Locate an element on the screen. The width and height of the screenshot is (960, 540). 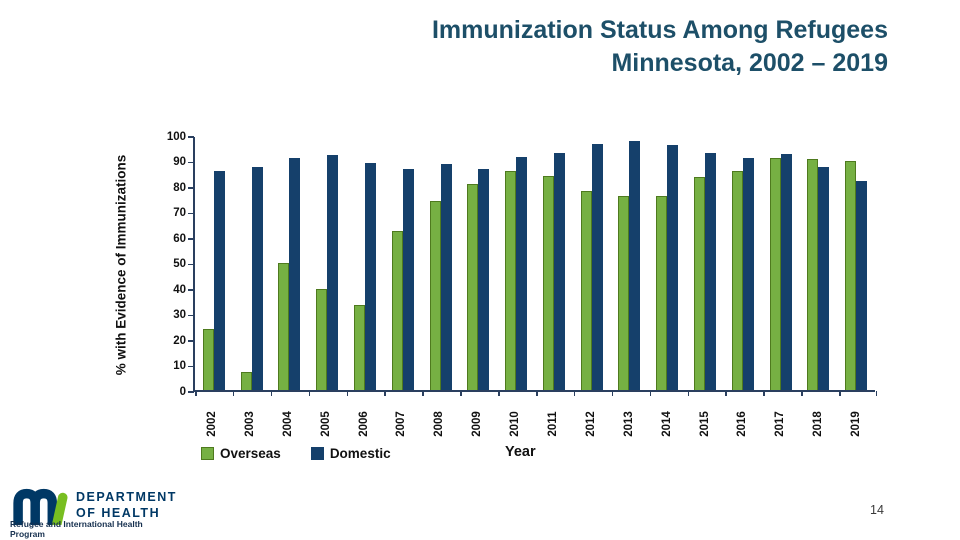
domestic-bar-2015 is located at coordinates (711, 271).